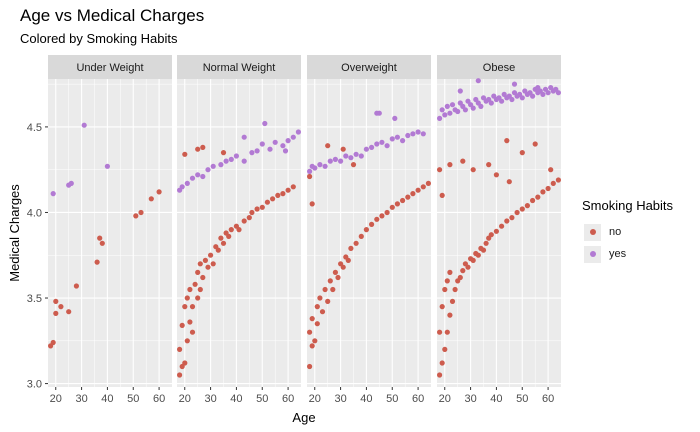  What do you see at coordinates (627, 254) in the screenshot?
I see `legend-item-yes: yes` at bounding box center [627, 254].